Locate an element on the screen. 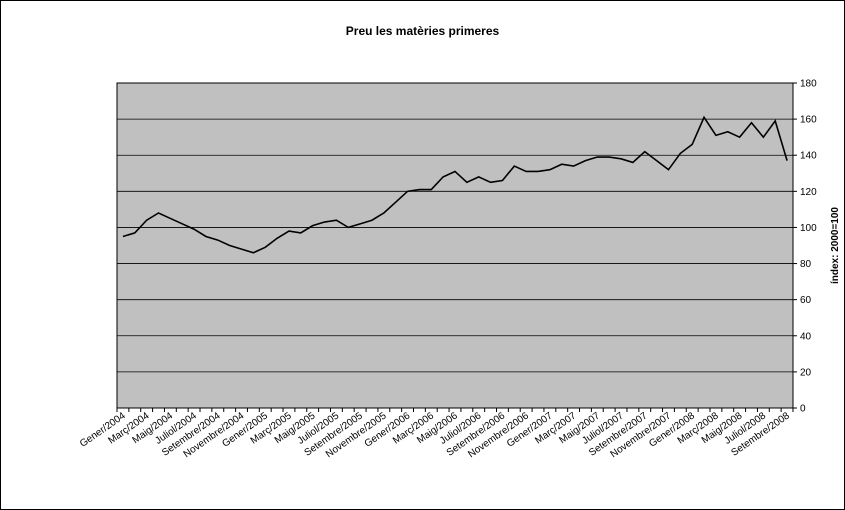 This screenshot has height=510, width=845. y-tick-label: 120 is located at coordinates (808, 192).